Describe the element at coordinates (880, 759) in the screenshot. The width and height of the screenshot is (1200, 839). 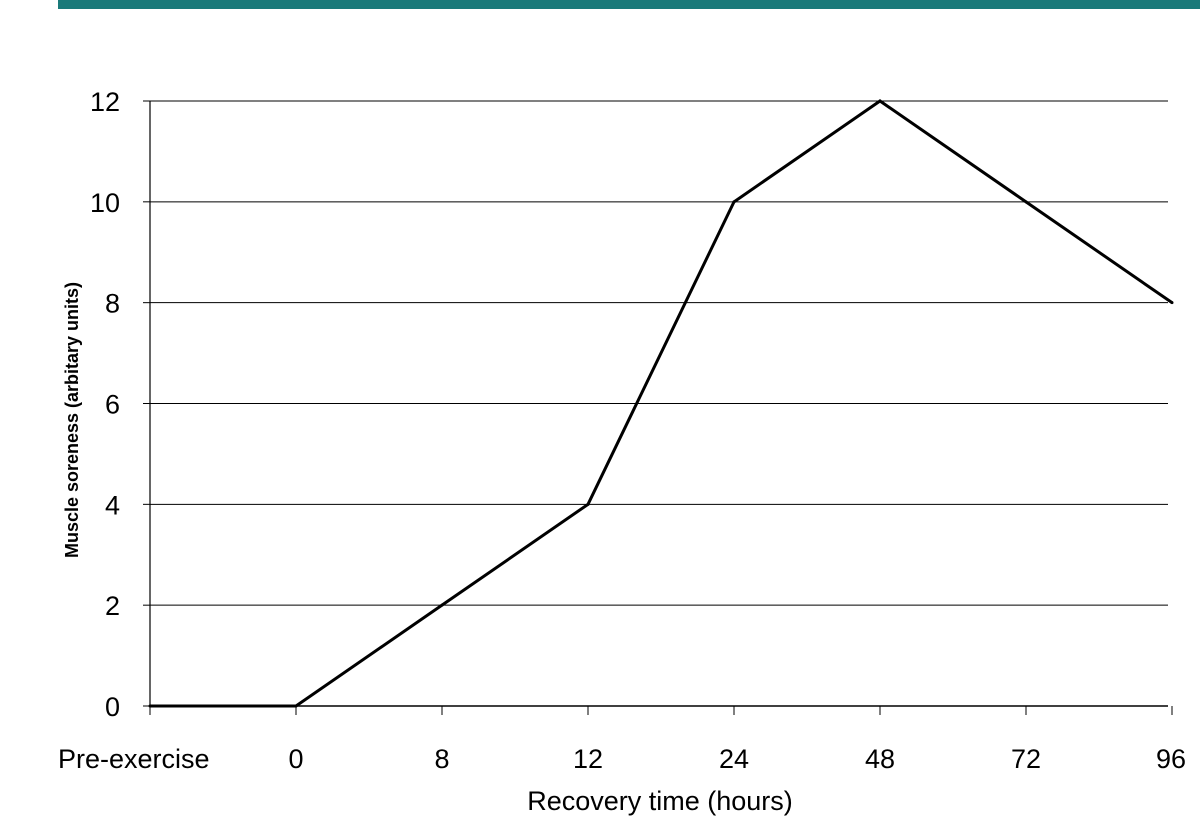
I see `x-tick-label: 48` at that location.